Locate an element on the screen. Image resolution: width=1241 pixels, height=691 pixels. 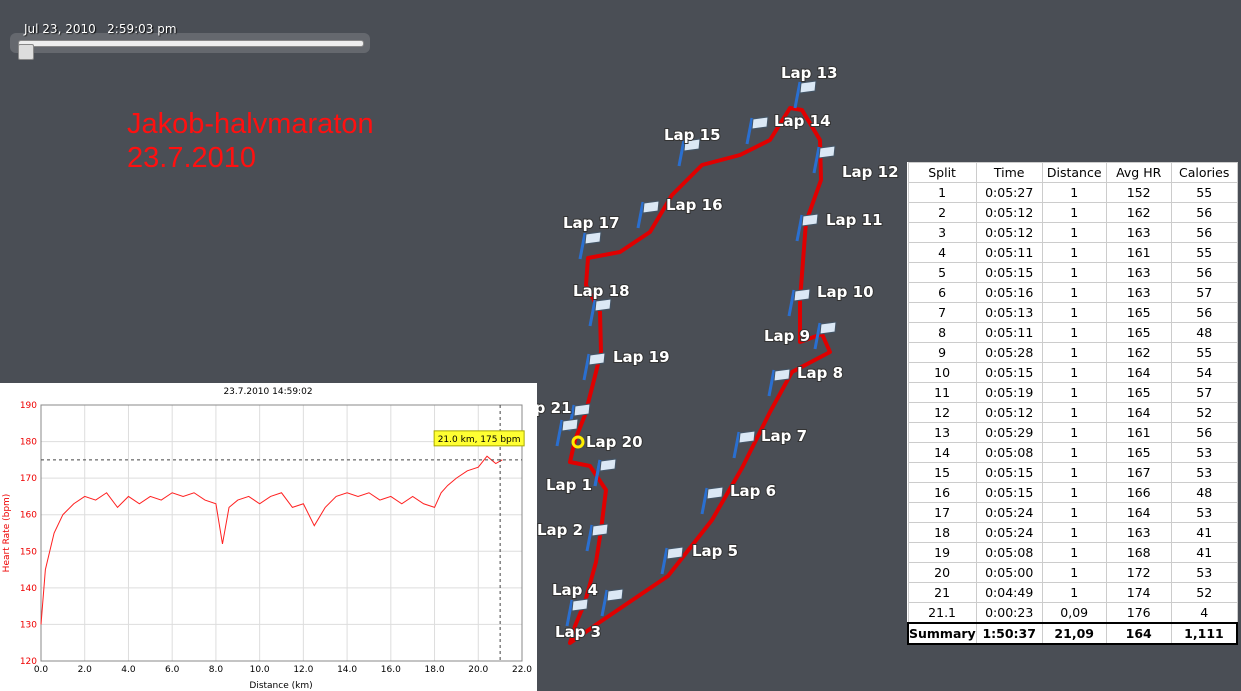
lap-label: Lap 5 is located at coordinates (715, 551).